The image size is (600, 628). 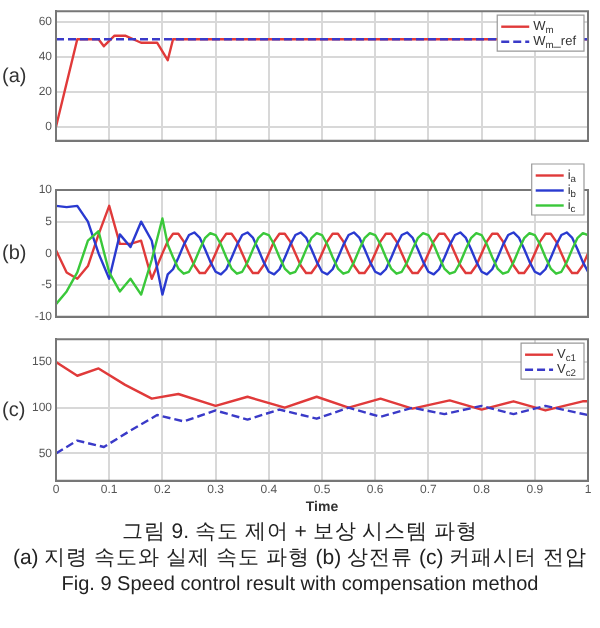 I want to click on line-series, so click(x=322, y=429).